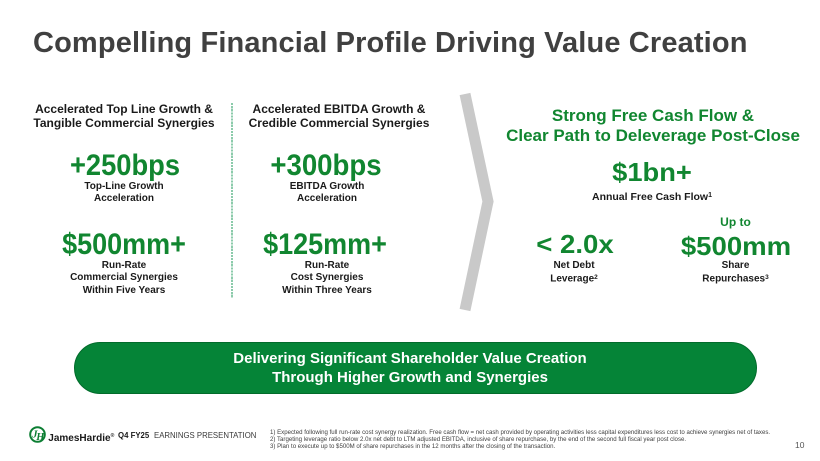 This screenshot has width=820, height=461. I want to click on svg-text: J, so click(34, 435).